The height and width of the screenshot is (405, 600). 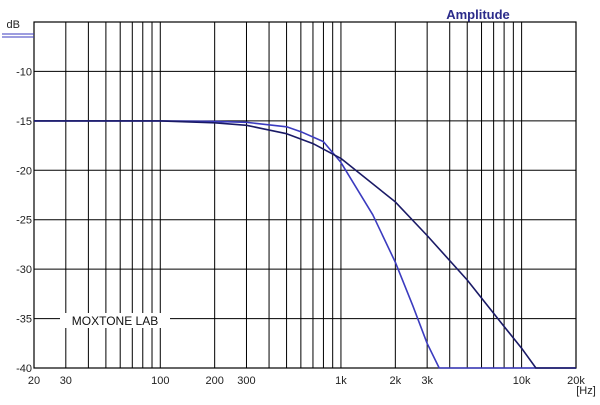 What do you see at coordinates (24, 72) in the screenshot?
I see `y-tick-label: -10` at bounding box center [24, 72].